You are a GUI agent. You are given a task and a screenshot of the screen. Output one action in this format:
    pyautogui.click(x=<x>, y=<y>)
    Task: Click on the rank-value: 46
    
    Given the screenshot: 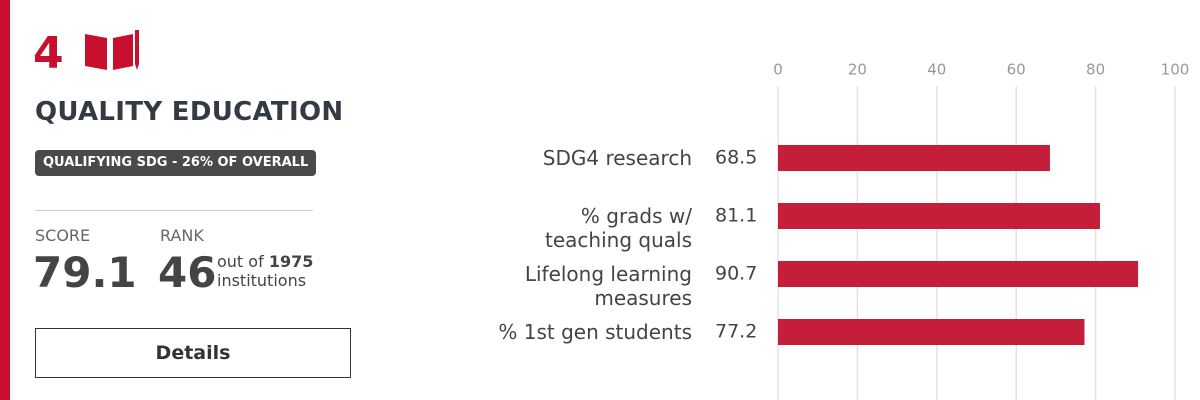 What is the action you would take?
    pyautogui.click(x=187, y=272)
    